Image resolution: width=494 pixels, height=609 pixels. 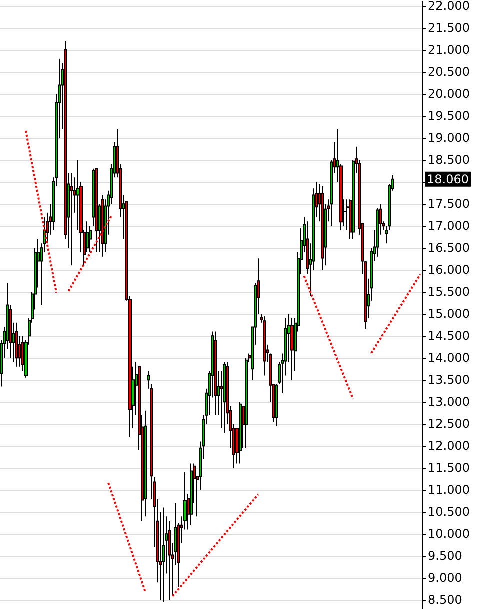 I want to click on y-tick-label: 16.000, so click(x=449, y=270).